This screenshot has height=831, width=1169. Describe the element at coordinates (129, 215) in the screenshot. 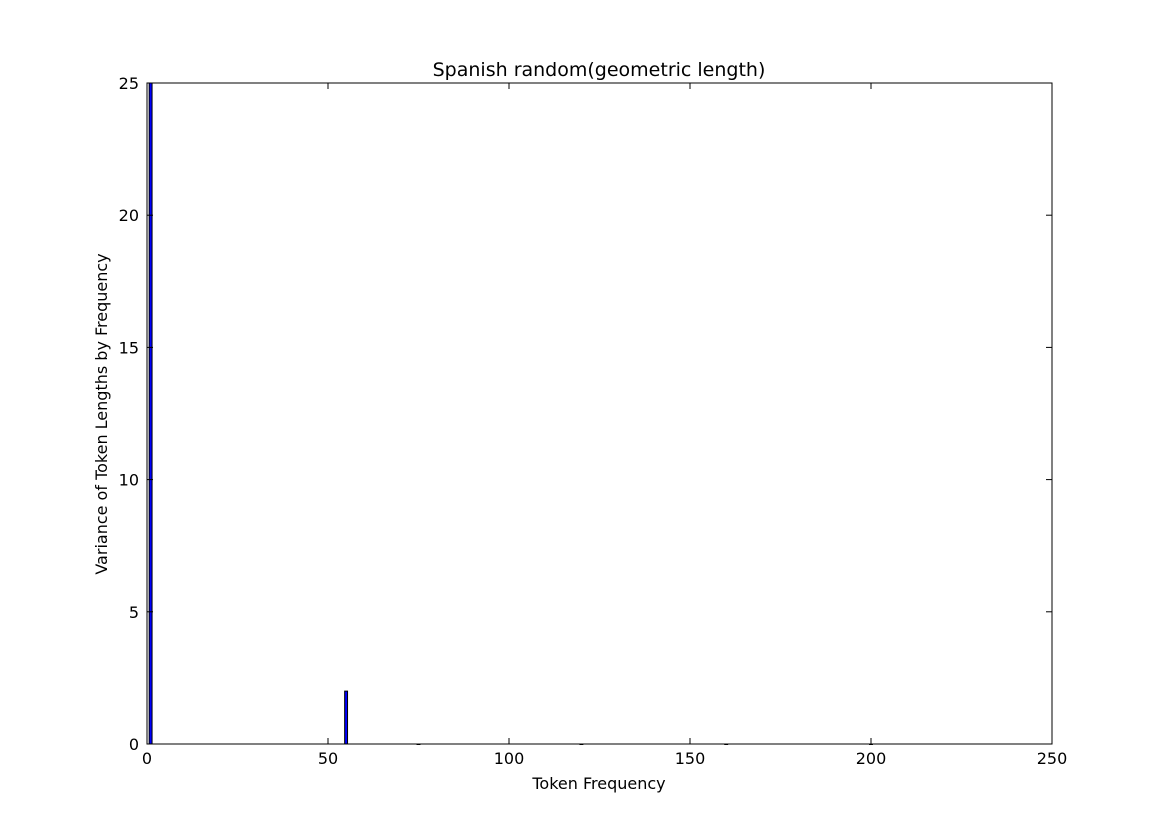

I see `y-tick-label: 20` at that location.